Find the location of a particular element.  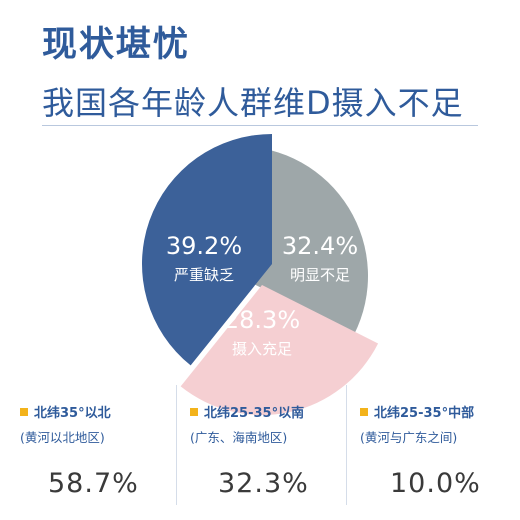

stat-title: 北纬25-35°以南 is located at coordinates (254, 413).